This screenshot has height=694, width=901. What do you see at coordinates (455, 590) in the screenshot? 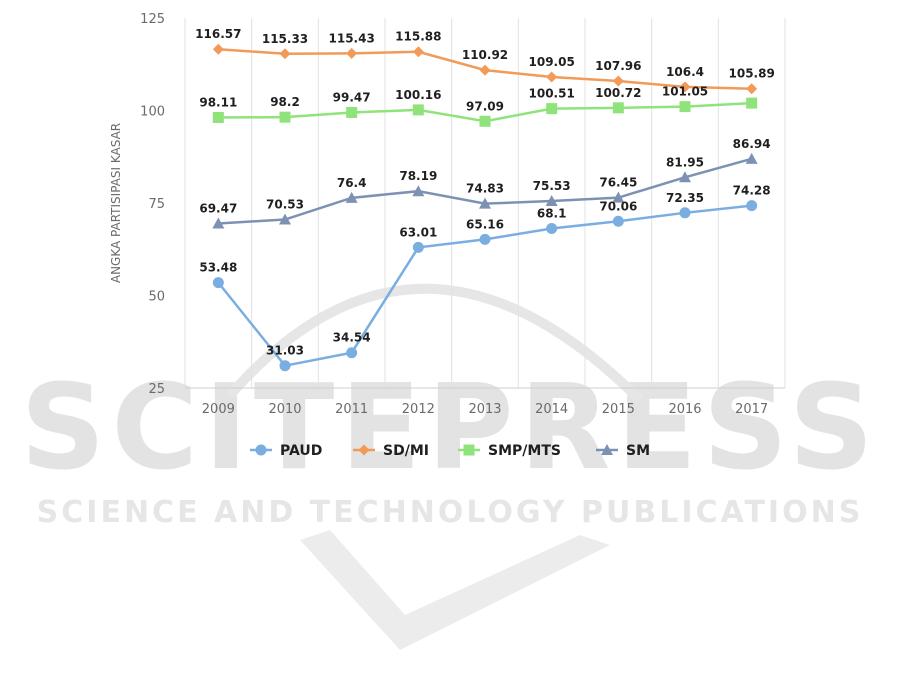
I see `watermark-chevron` at bounding box center [455, 590].